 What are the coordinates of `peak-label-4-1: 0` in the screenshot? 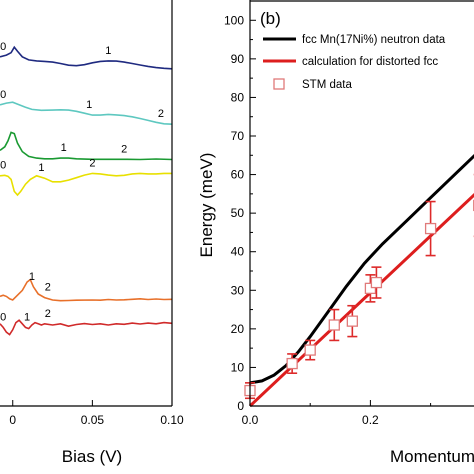 It's located at (3, 165).